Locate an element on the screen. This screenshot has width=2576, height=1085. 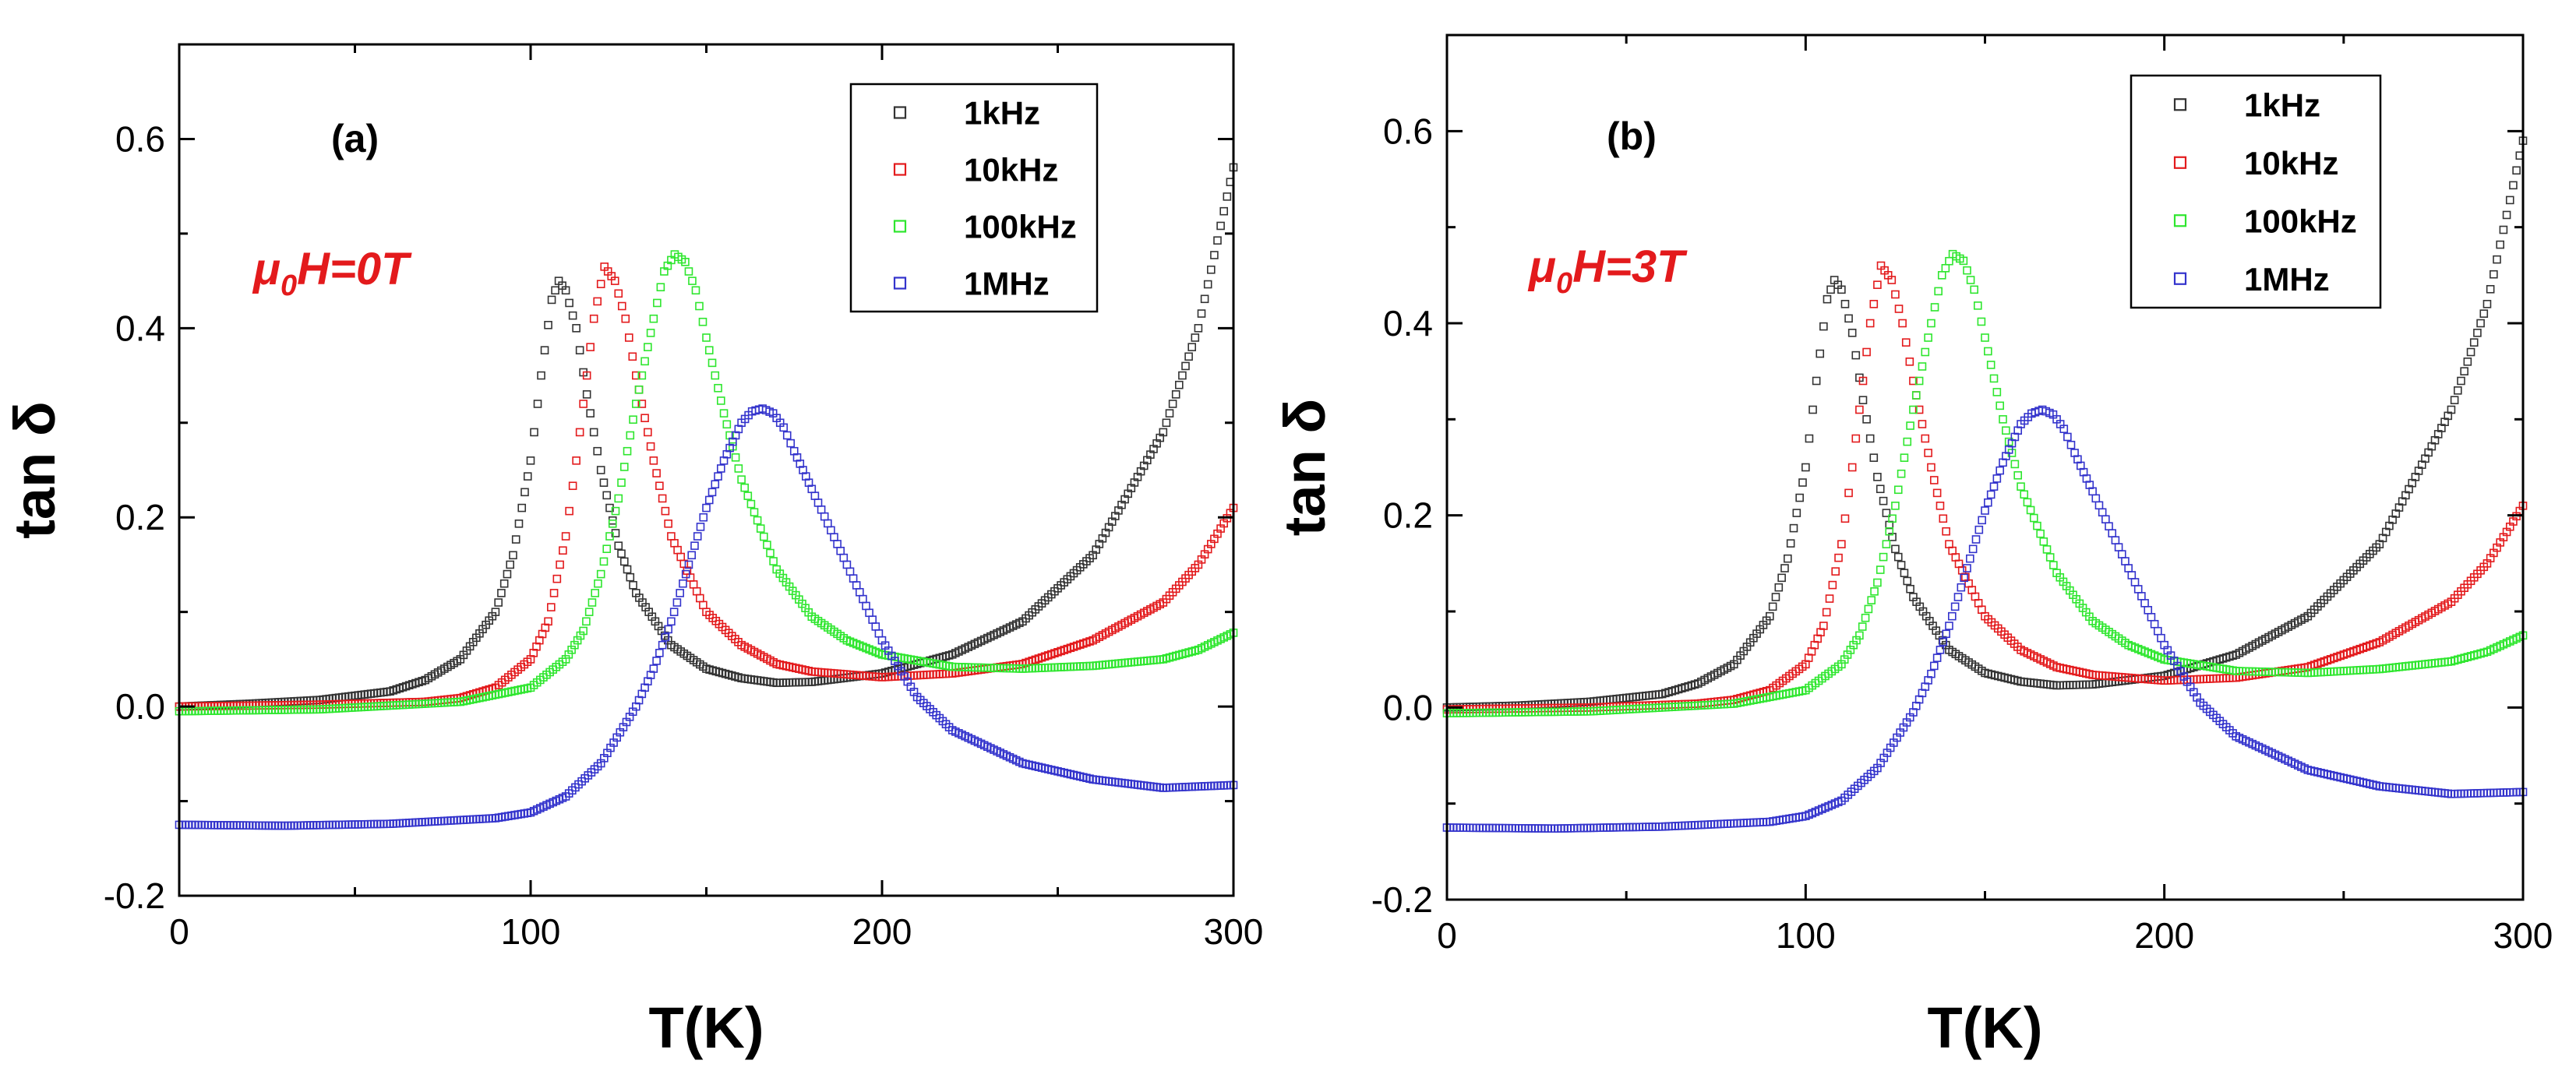
legend: 1kHz 10kHz 100kHz 1MHz is located at coordinates (2256, 192).